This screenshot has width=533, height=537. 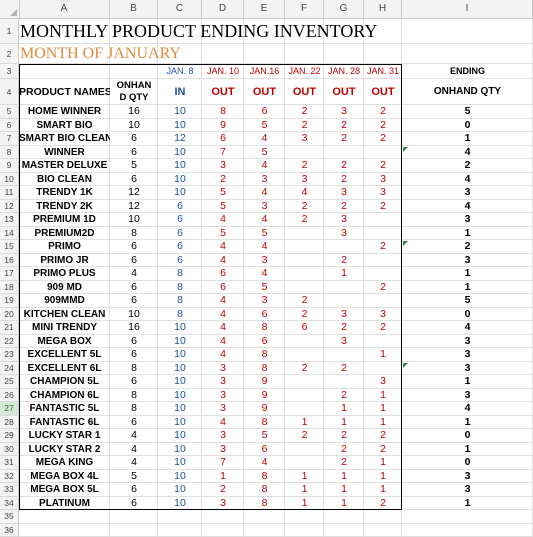 What do you see at coordinates (9, 409) in the screenshot?
I see `row-header-27: 27` at bounding box center [9, 409].